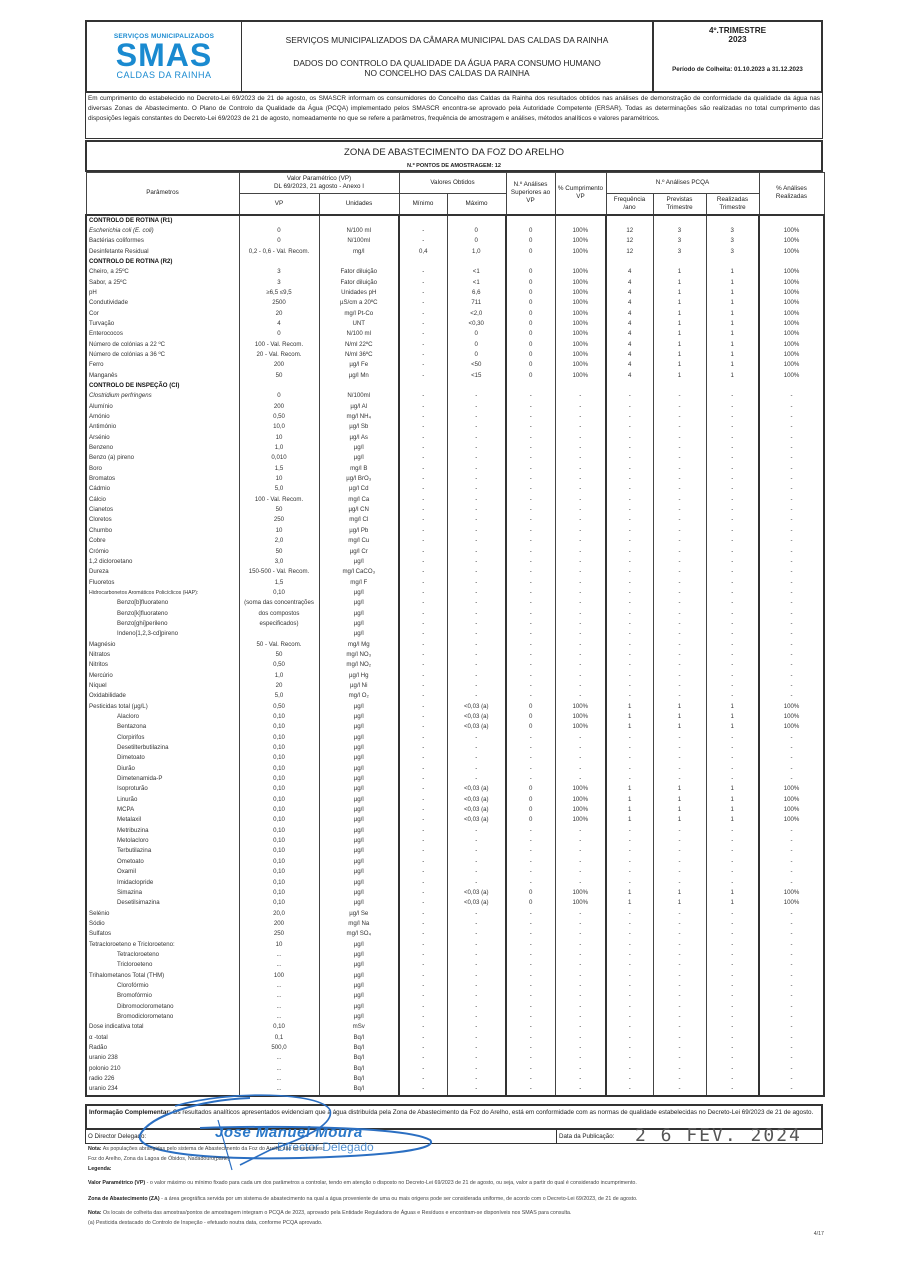 The width and height of the screenshot is (912, 1280). What do you see at coordinates (162, 313) in the screenshot?
I see `parameter-name: Cor` at bounding box center [162, 313].